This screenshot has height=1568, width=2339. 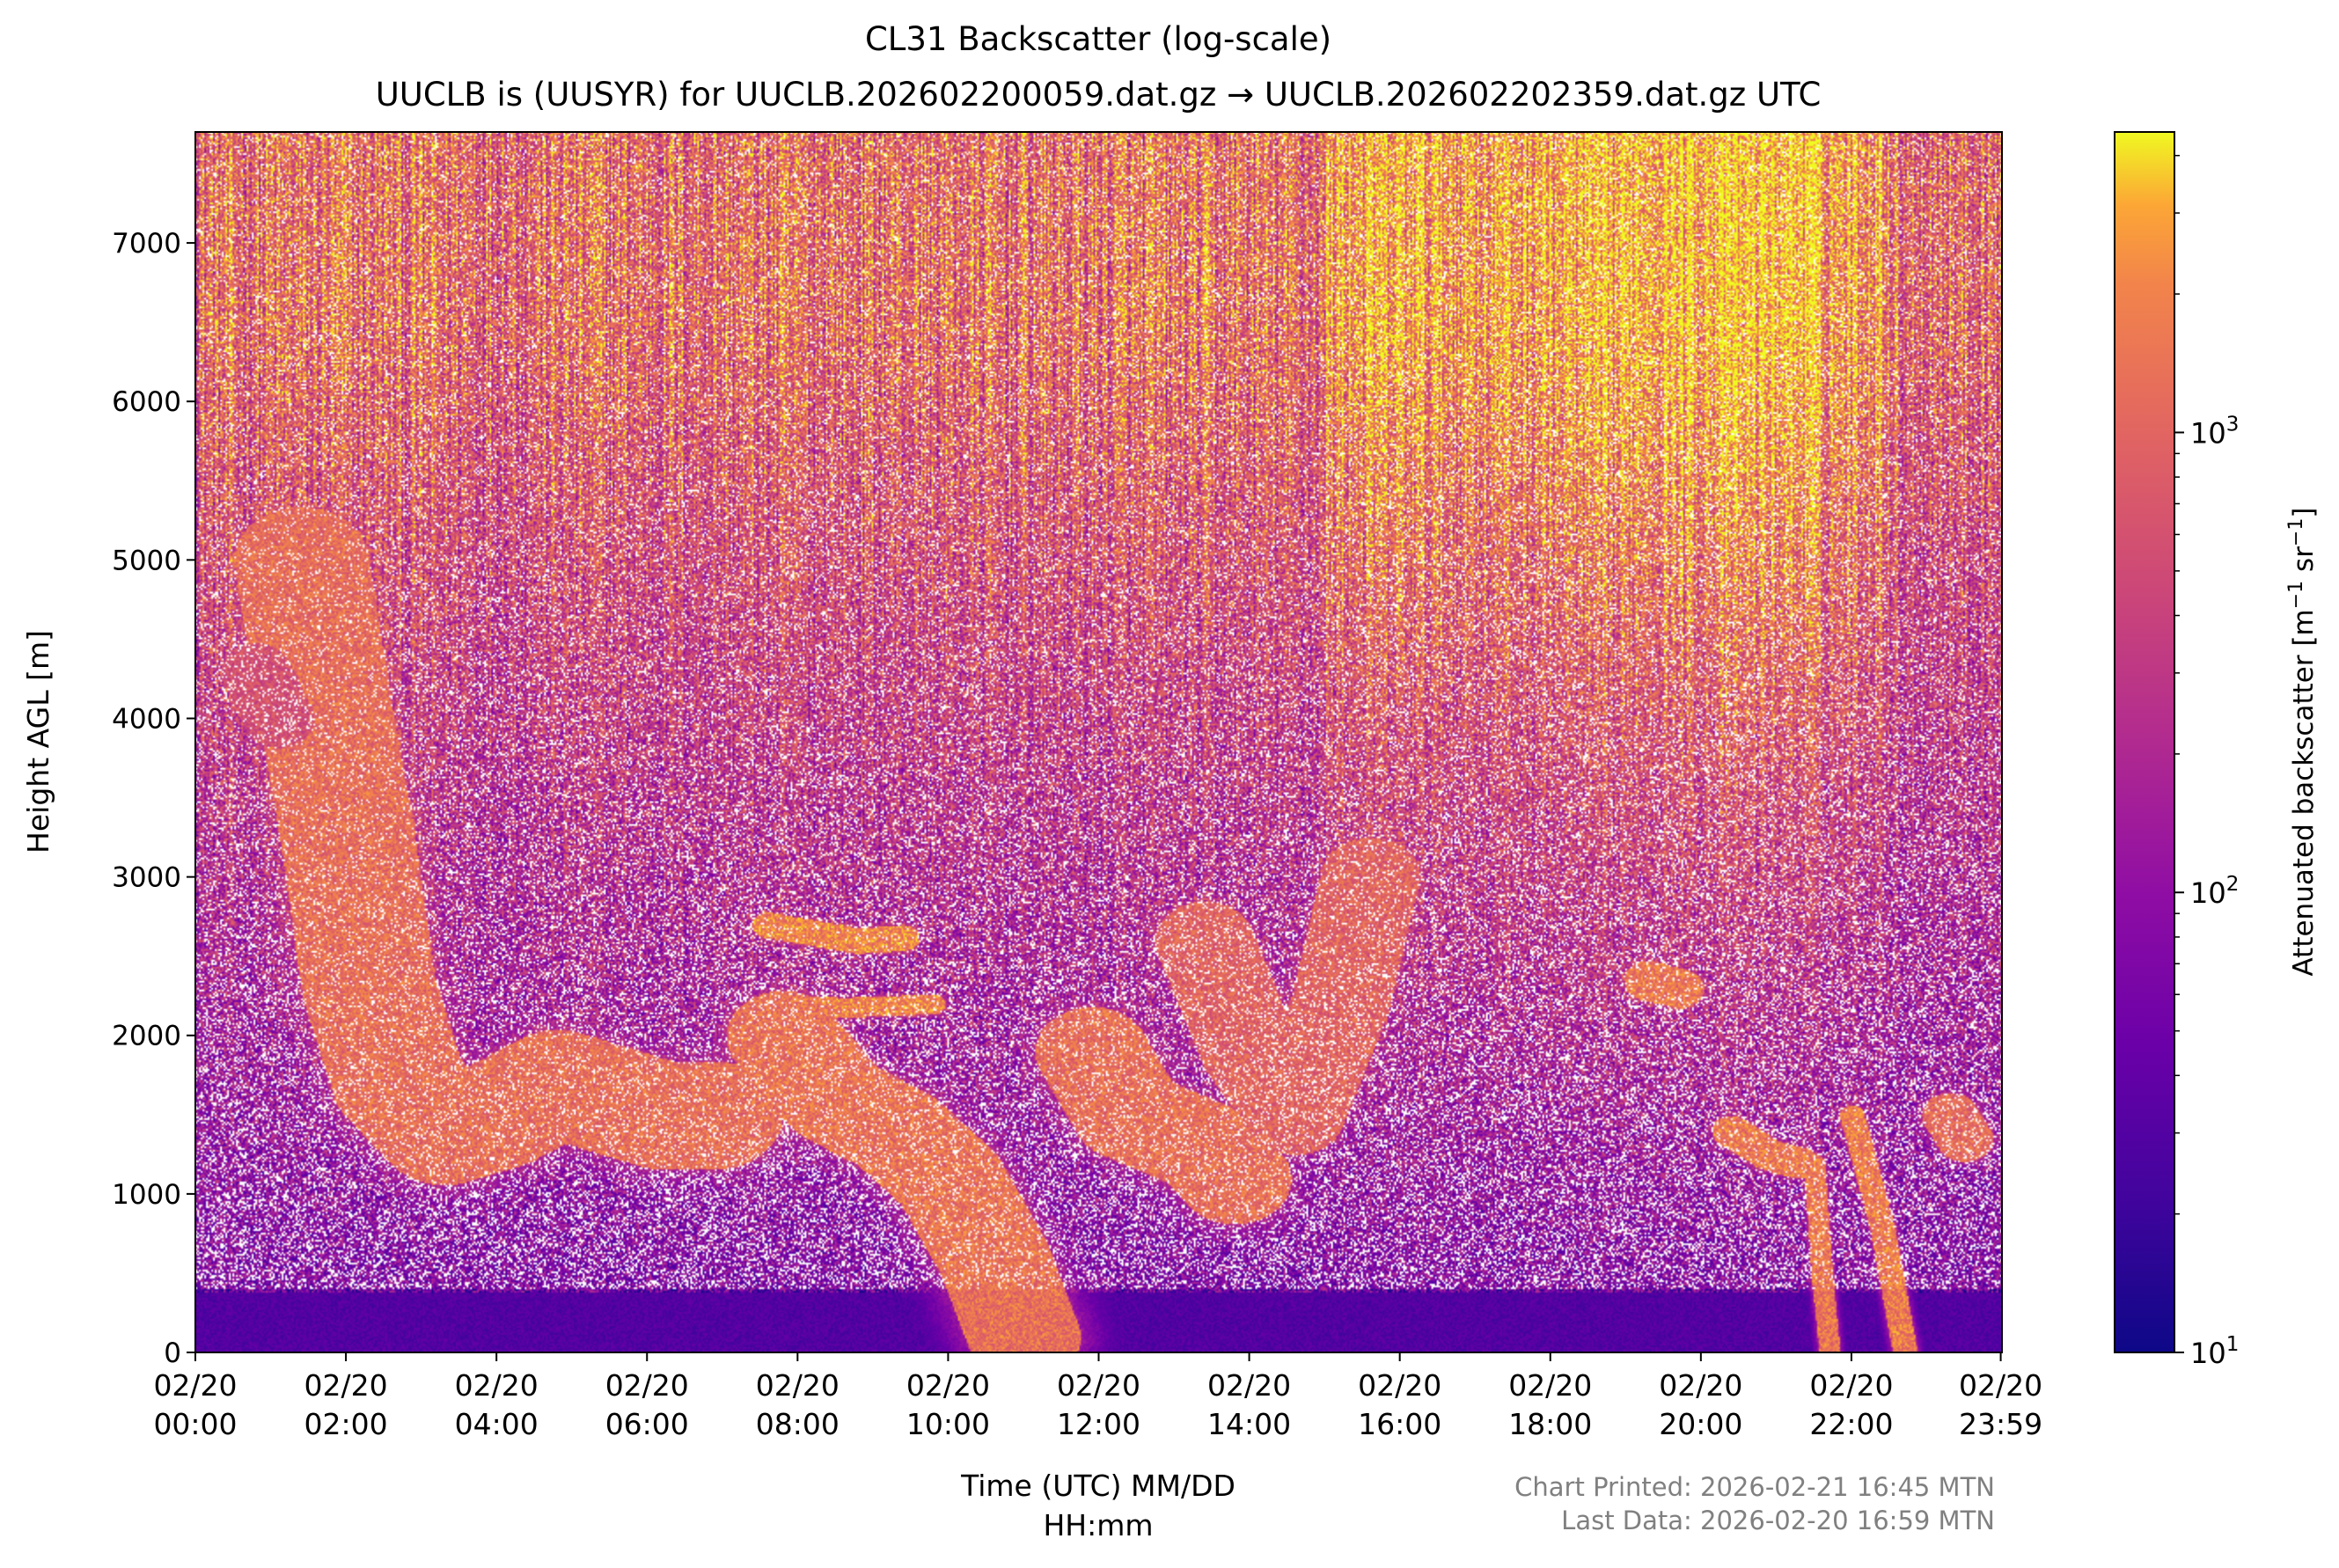 I want to click on colorbar-label: Attenuated backscatter [m−1 sr−1], so click(x=2302, y=742).